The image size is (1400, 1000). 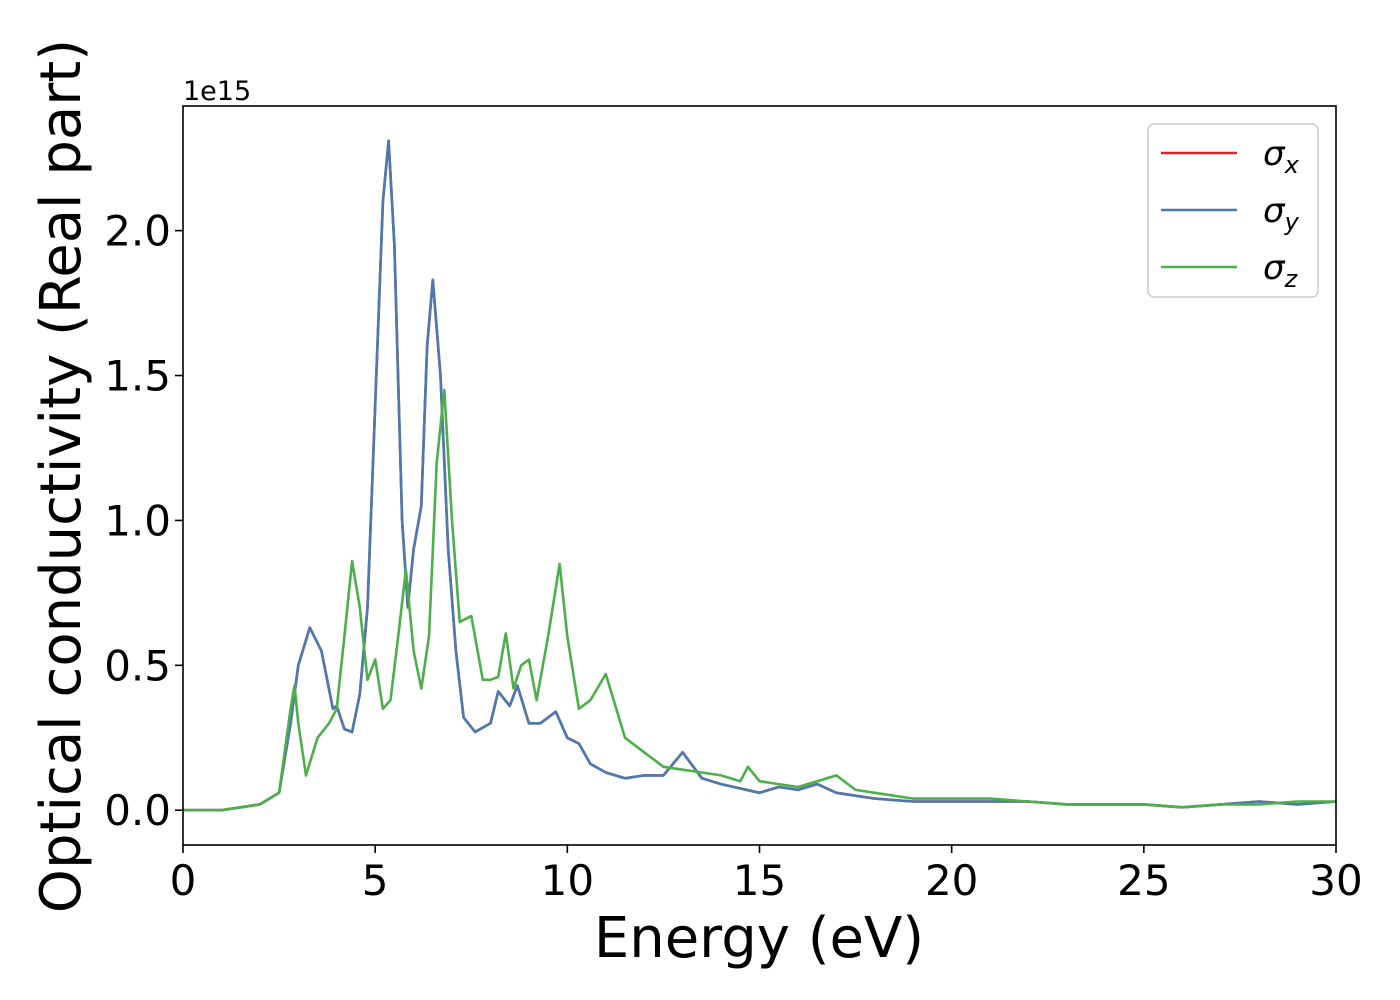 I want to click on y-axis-ticks: 0.0 0.5 1.0 1.5 2.0, so click(x=143, y=521).